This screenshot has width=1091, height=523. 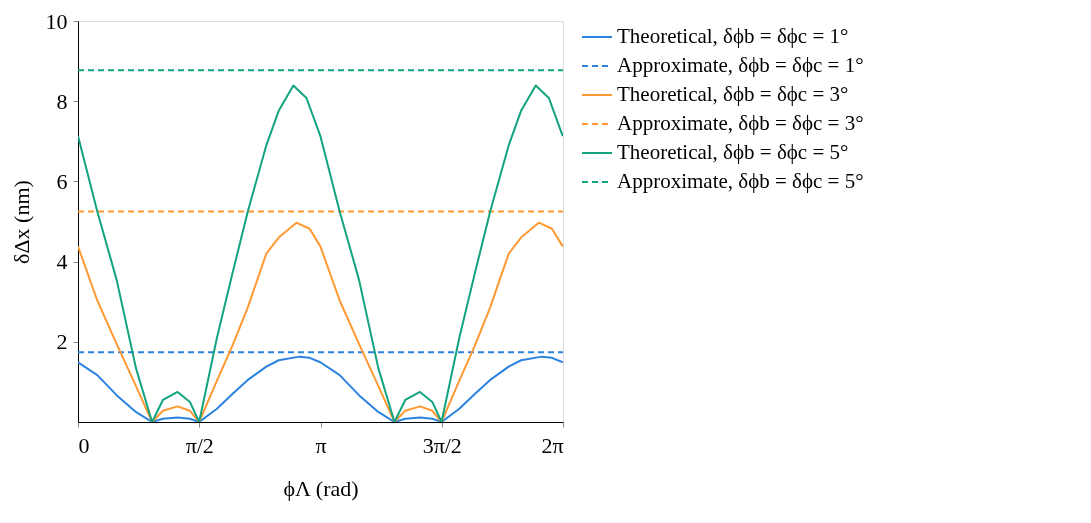 I want to click on legend-label: Approximate, δϕb = δϕc = 3°, so click(x=740, y=123).